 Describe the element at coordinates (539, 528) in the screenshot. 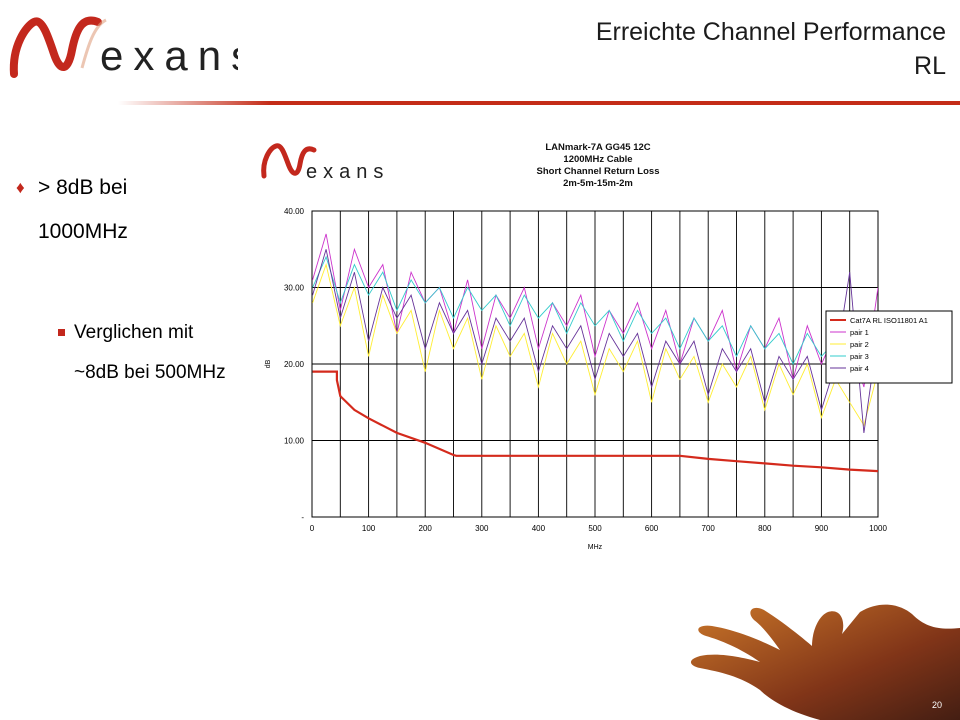

I see `x-tick-label: 400` at that location.